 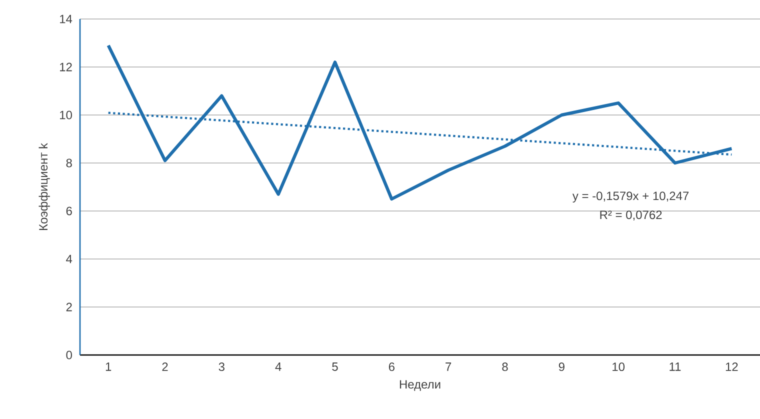 What do you see at coordinates (335, 366) in the screenshot?
I see `x-tick-label: 5` at bounding box center [335, 366].